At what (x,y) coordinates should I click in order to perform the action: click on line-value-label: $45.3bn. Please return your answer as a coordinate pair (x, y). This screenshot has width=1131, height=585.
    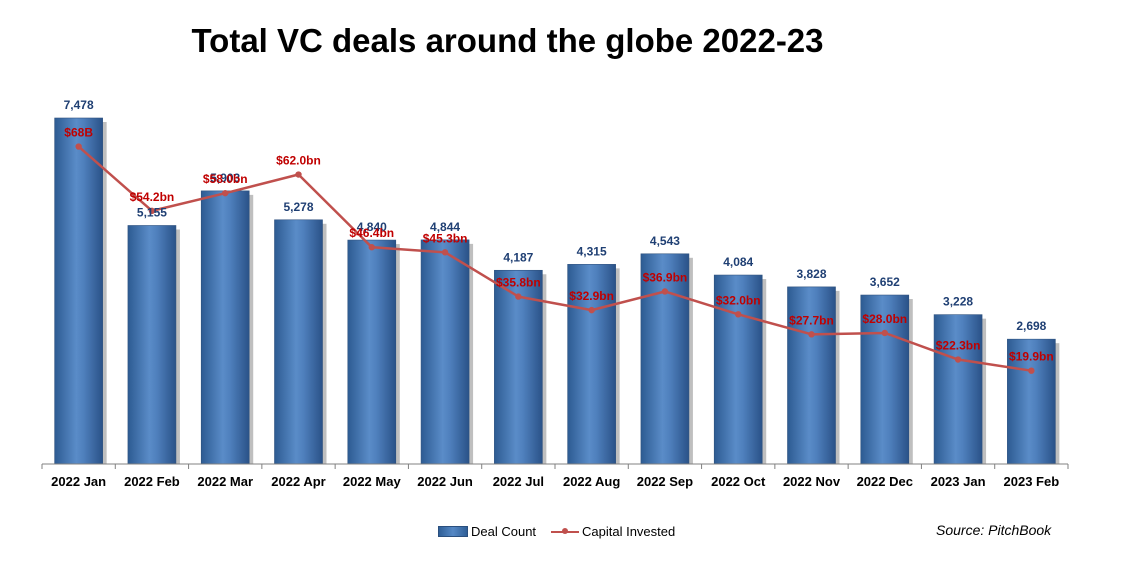
    Looking at the image, I should click on (445, 238).